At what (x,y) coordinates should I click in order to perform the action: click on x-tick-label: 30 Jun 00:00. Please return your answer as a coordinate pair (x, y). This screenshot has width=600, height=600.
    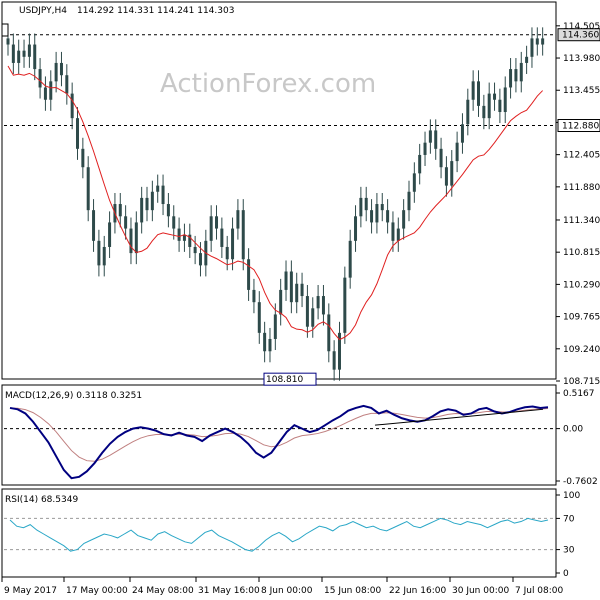
    Looking at the image, I should click on (480, 591).